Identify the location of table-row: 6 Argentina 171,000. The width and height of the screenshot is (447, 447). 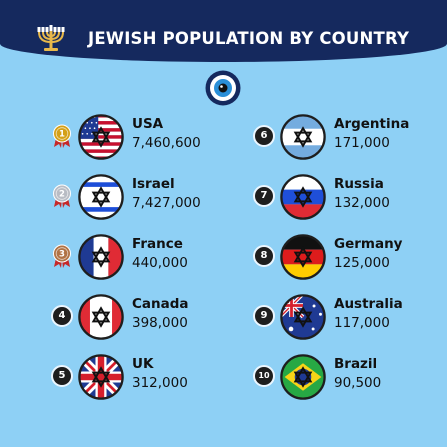
(349, 142).